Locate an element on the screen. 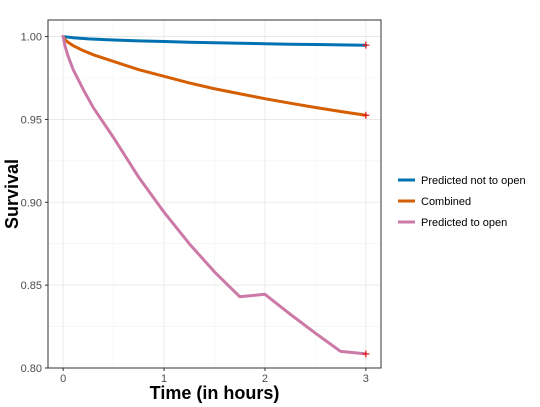 The image size is (540, 407). legend-item-1: Predicted not to open is located at coordinates (462, 181).